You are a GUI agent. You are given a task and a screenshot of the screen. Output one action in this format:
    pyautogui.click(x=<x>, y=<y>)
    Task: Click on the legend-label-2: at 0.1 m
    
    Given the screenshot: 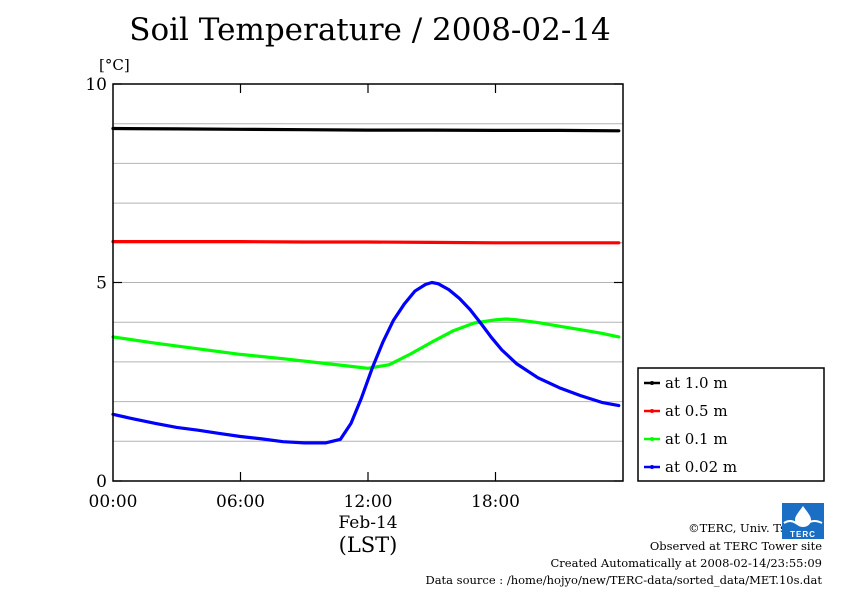 What is the action you would take?
    pyautogui.click(x=696, y=439)
    